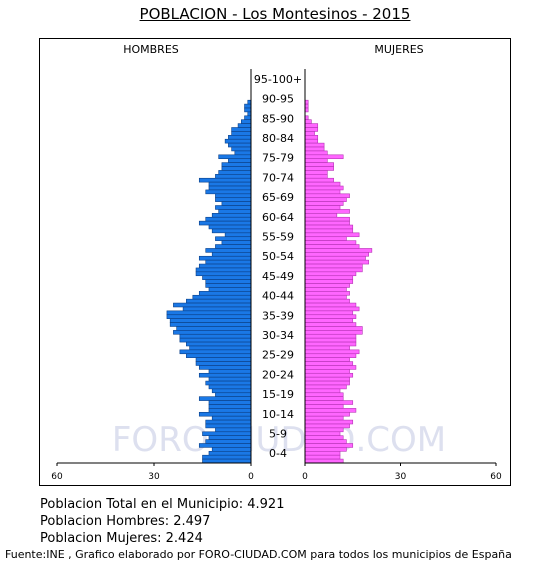 Image resolution: width=550 pixels, height=570 pixels. What do you see at coordinates (278, 118) in the screenshot?
I see `age-label: 85-90` at bounding box center [278, 118].